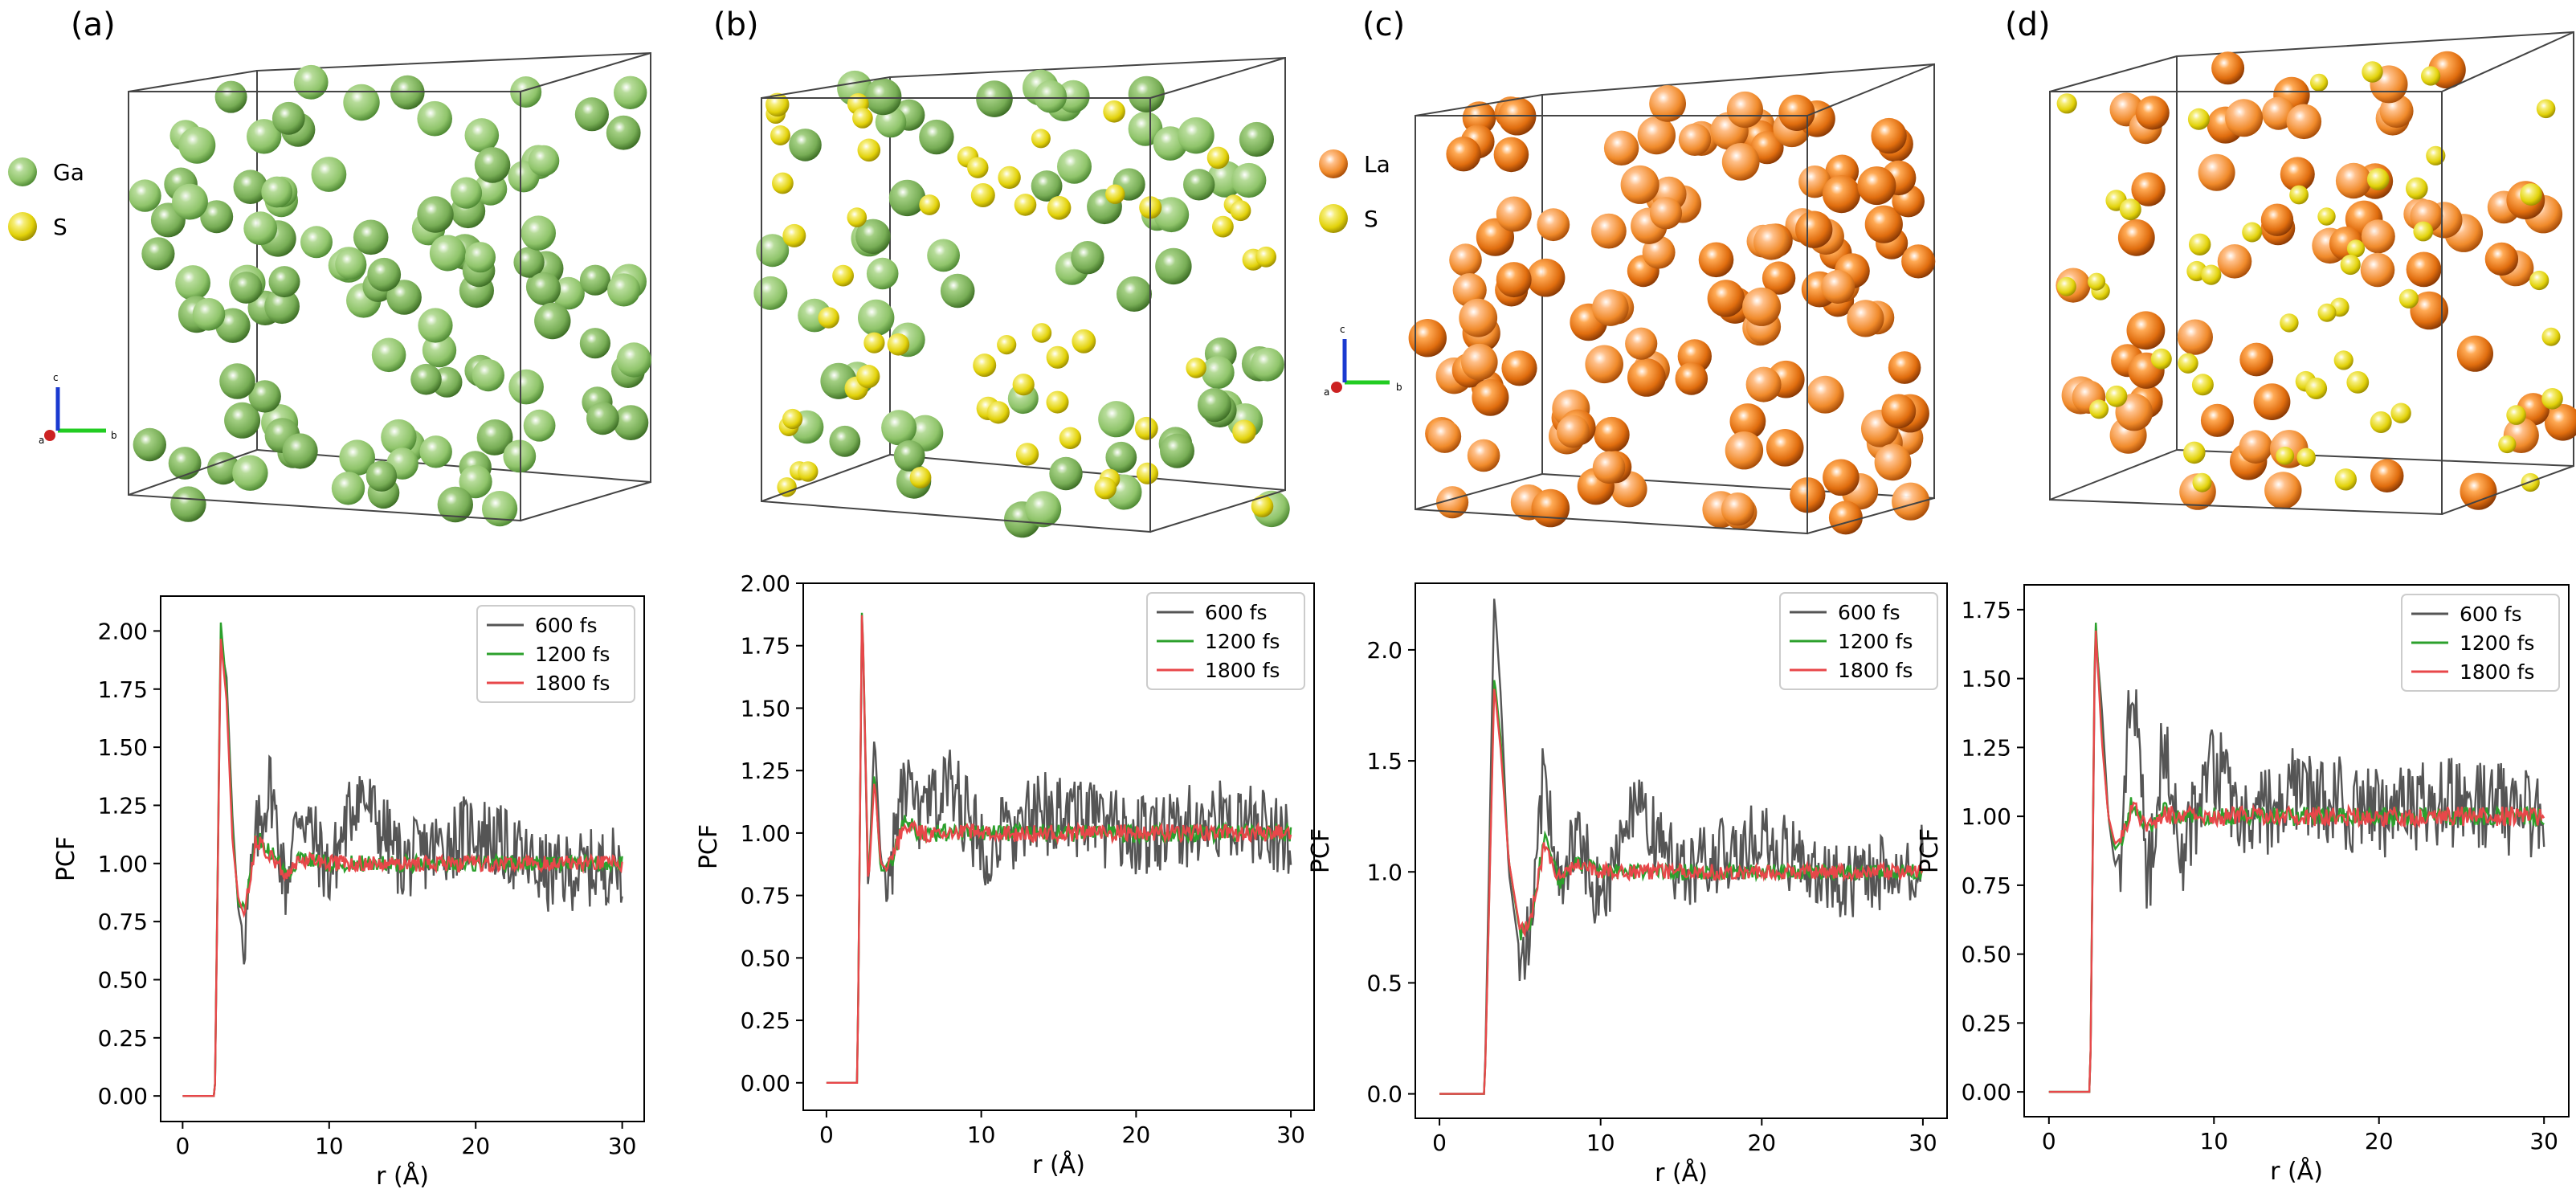 This screenshot has height=1189, width=2576. I want to click on cell-edge, so click(193, 472).